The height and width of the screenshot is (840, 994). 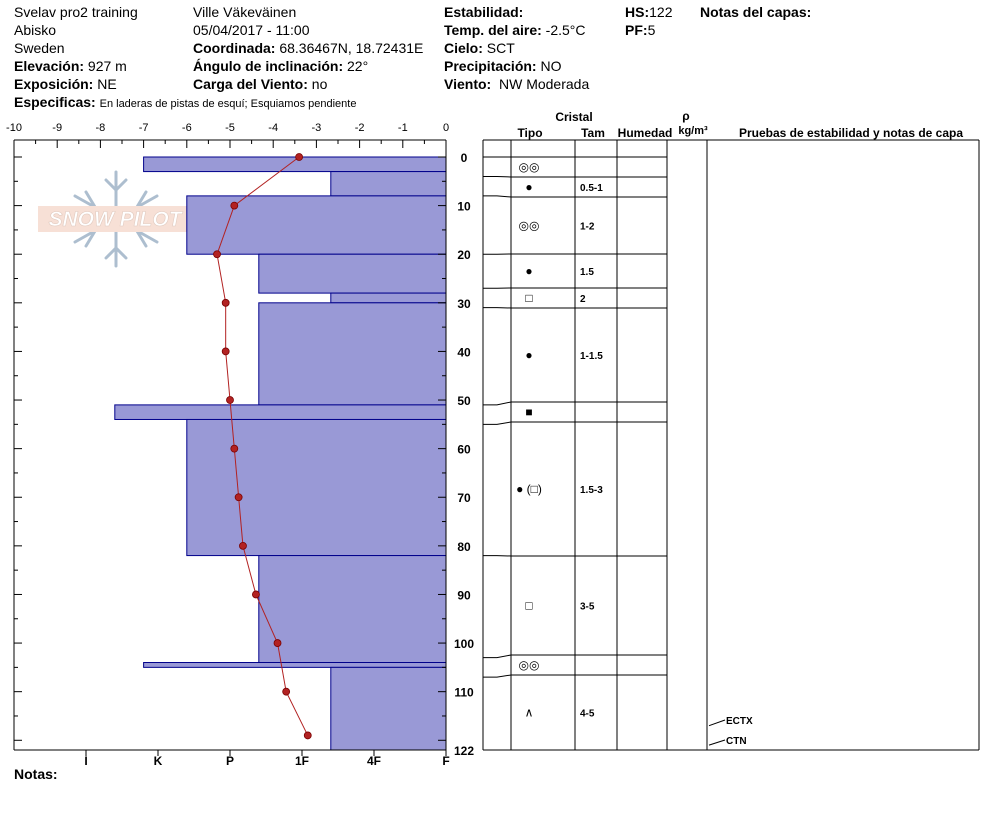 I want to click on density-unit-header: kg/m³, so click(x=693, y=131).